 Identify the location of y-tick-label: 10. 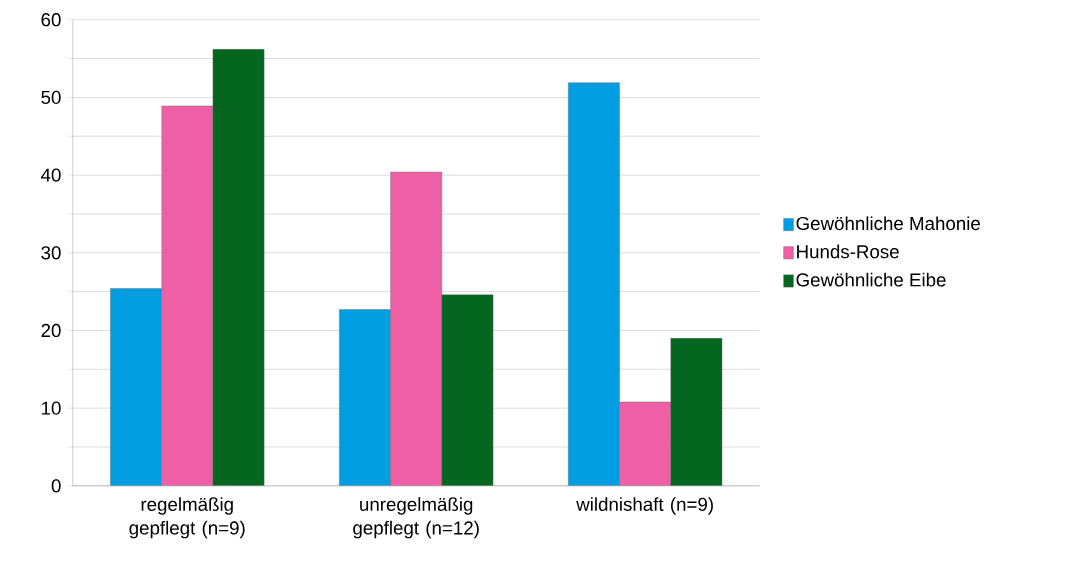
(51, 408).